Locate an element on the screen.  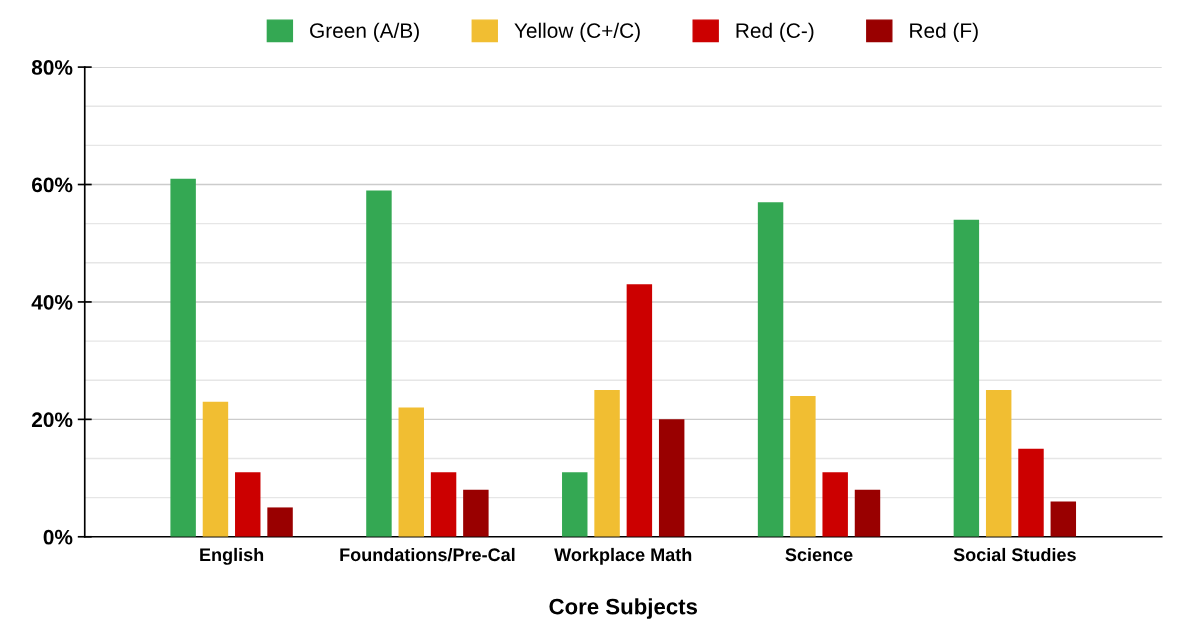
x-tick-label: English is located at coordinates (232, 556).